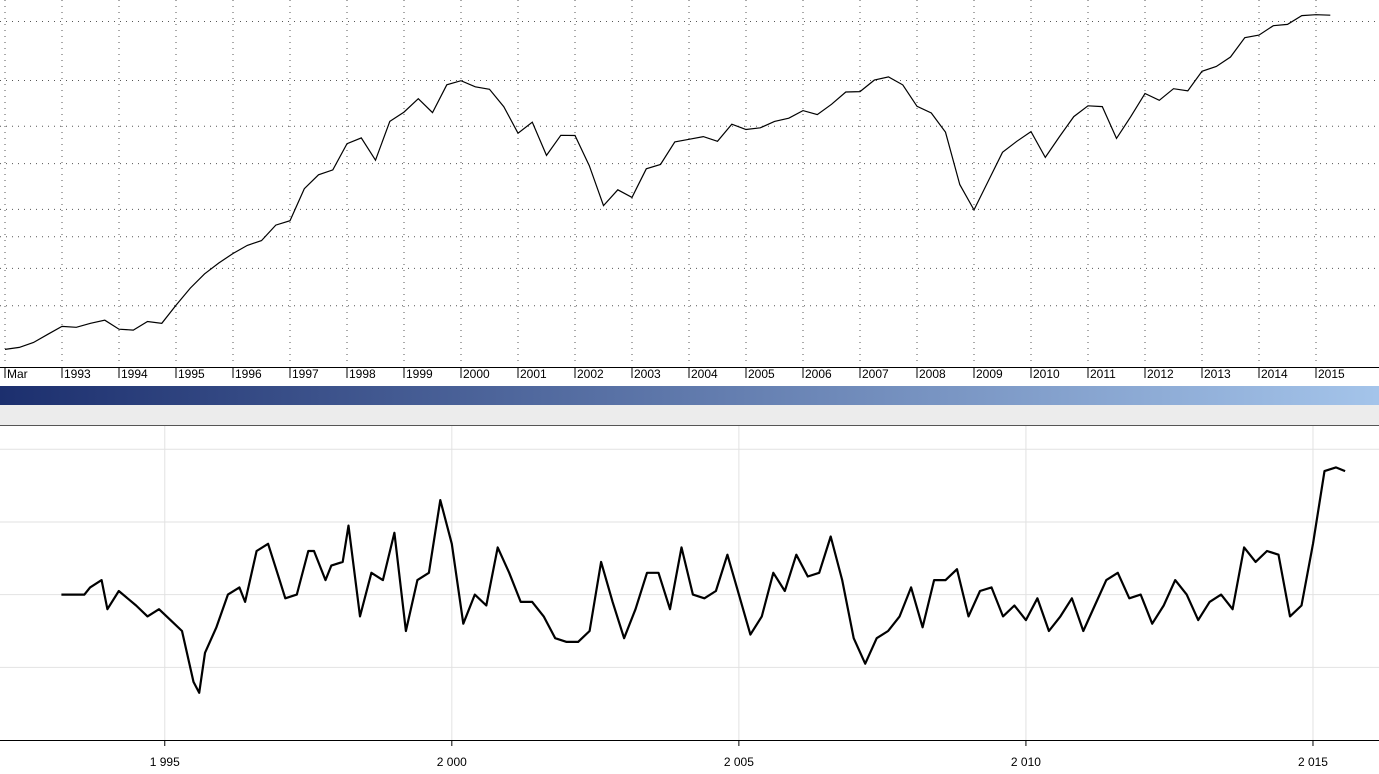 The height and width of the screenshot is (774, 1379). I want to click on panel-header, so click(689, 415).